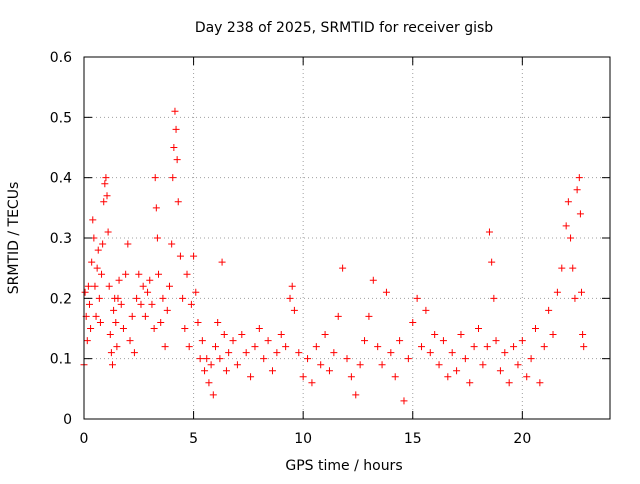  What do you see at coordinates (522, 439) in the screenshot?
I see `x-tick-label: 20` at bounding box center [522, 439].